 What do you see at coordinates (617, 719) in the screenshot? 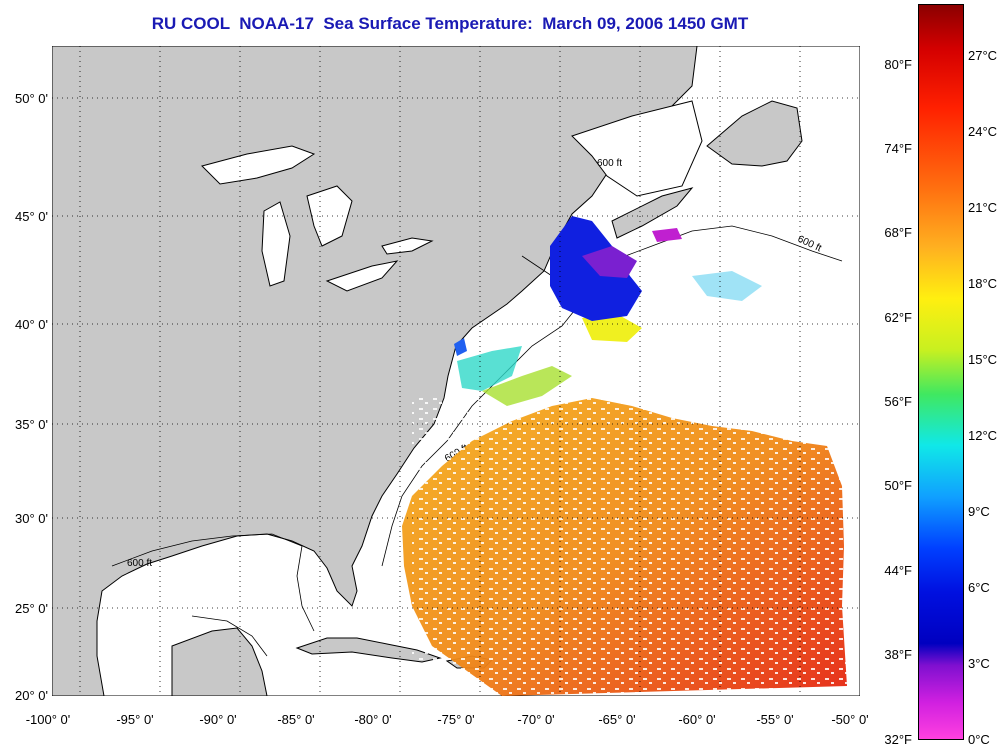
I see `lon-tick-label: -65° 0'` at bounding box center [617, 719].